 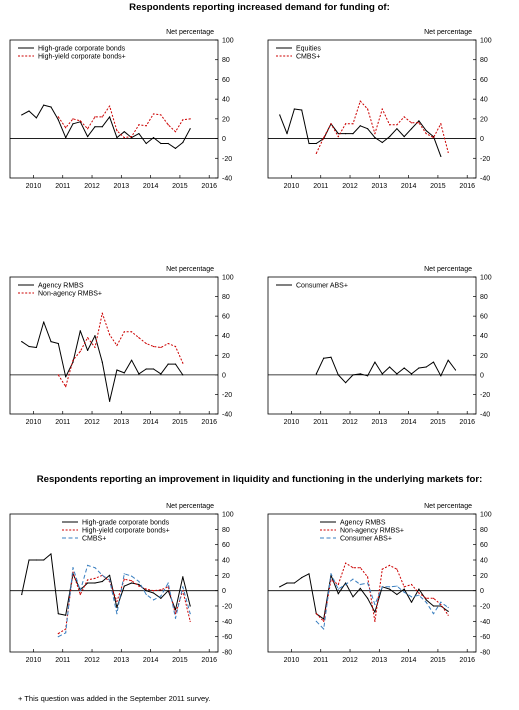 What do you see at coordinates (82, 57) in the screenshot?
I see `legend-label: High-yield corporate bonds+` at bounding box center [82, 57].